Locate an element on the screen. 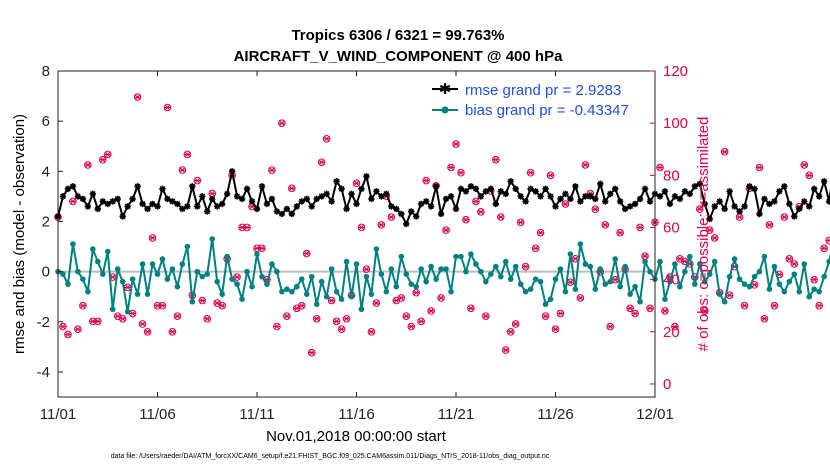 The width and height of the screenshot is (830, 470). x-axis-label: Nov.01,2018 00:00:00 start is located at coordinates (356, 436).